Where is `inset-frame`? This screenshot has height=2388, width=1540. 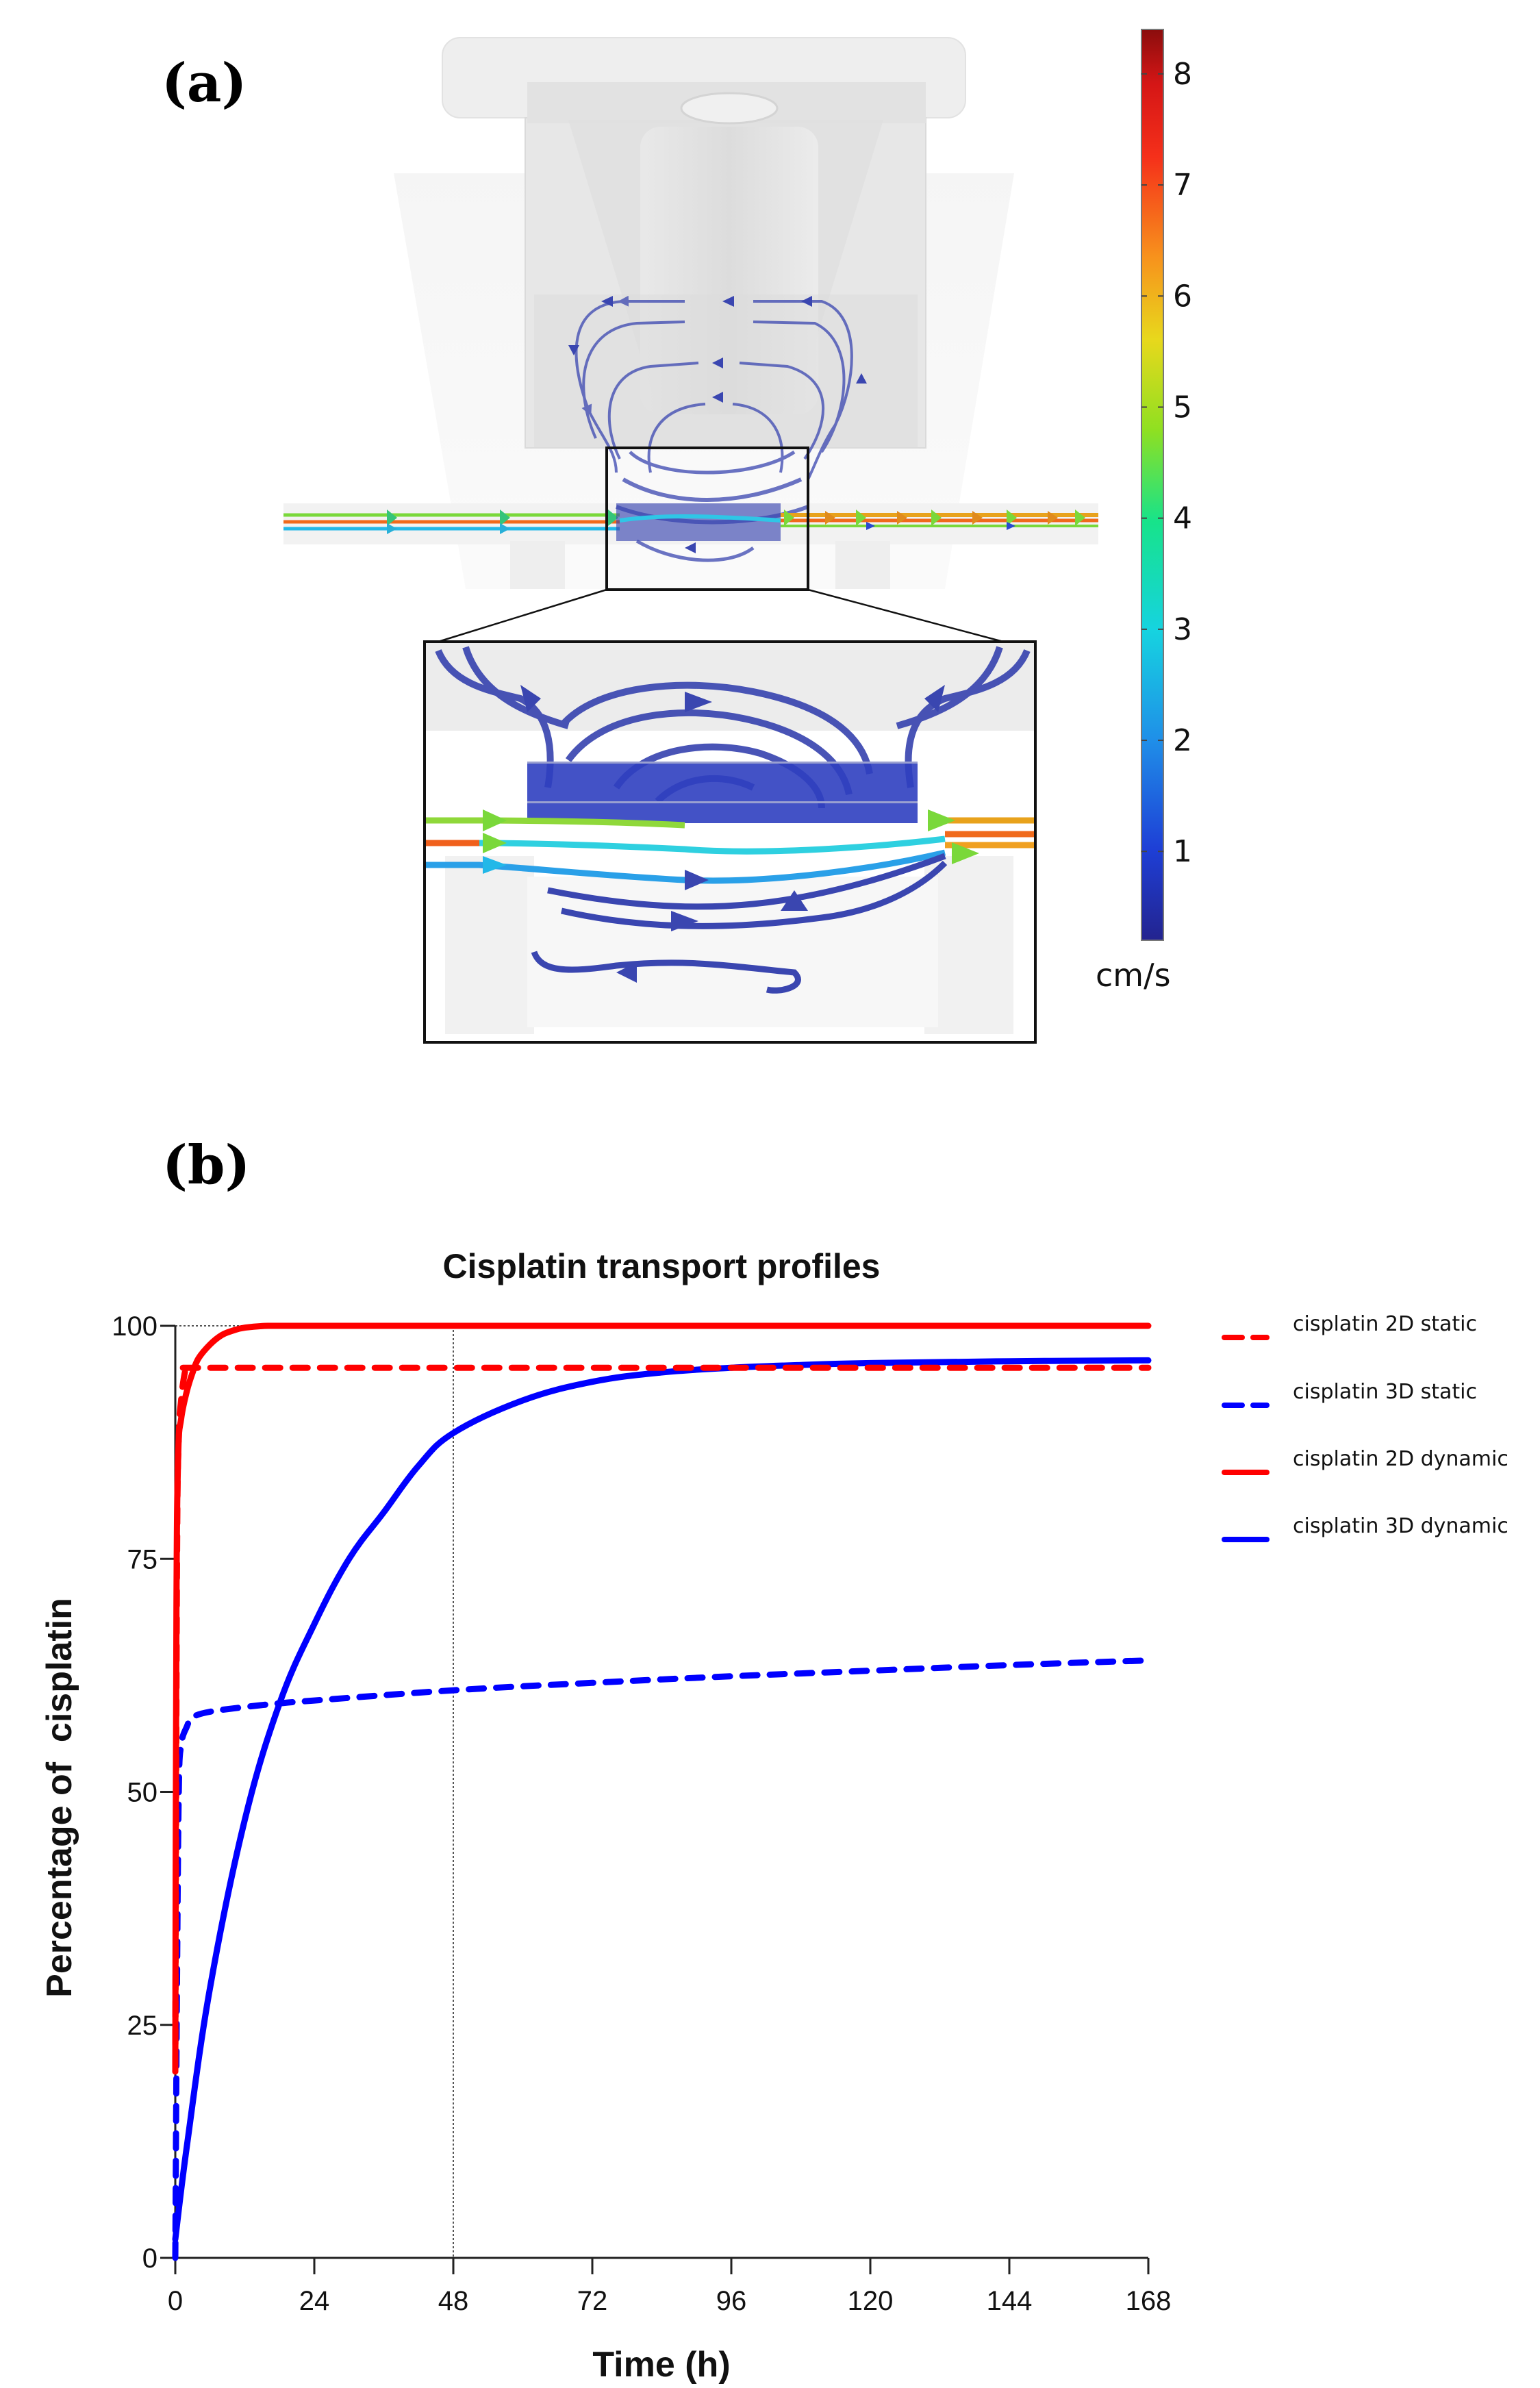
inset-frame is located at coordinates (730, 842).